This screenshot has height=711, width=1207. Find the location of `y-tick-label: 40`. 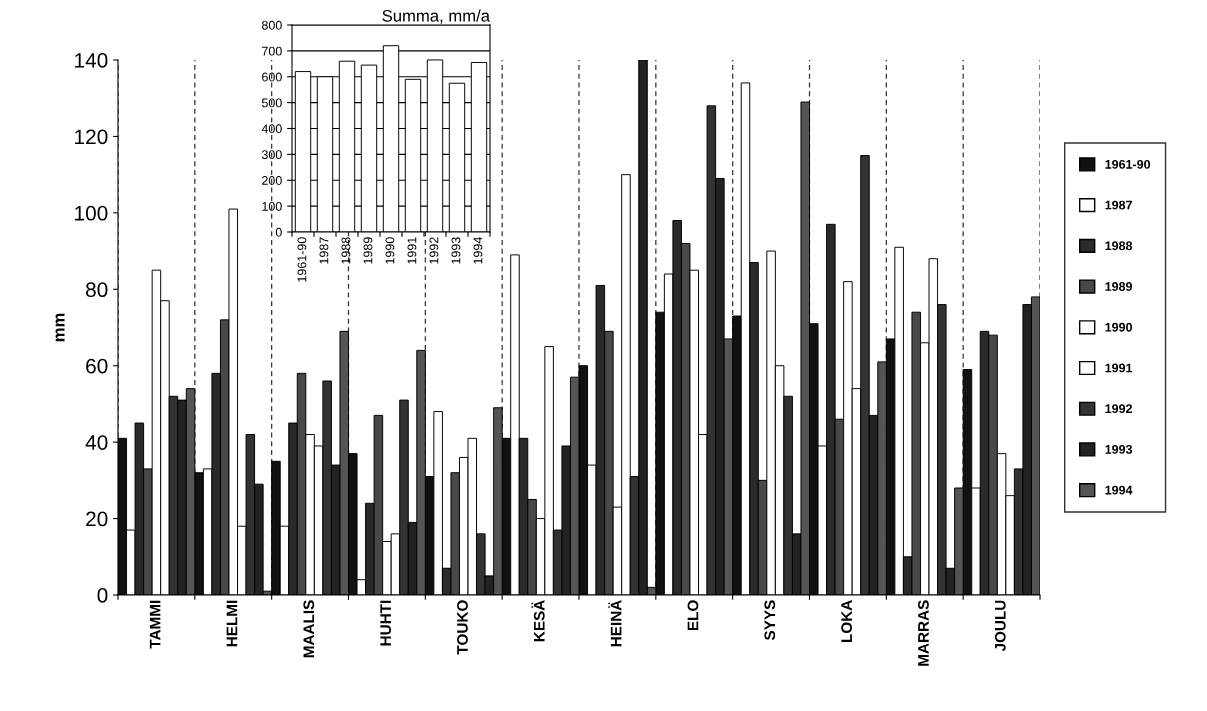

y-tick-label: 40 is located at coordinates (96, 442).